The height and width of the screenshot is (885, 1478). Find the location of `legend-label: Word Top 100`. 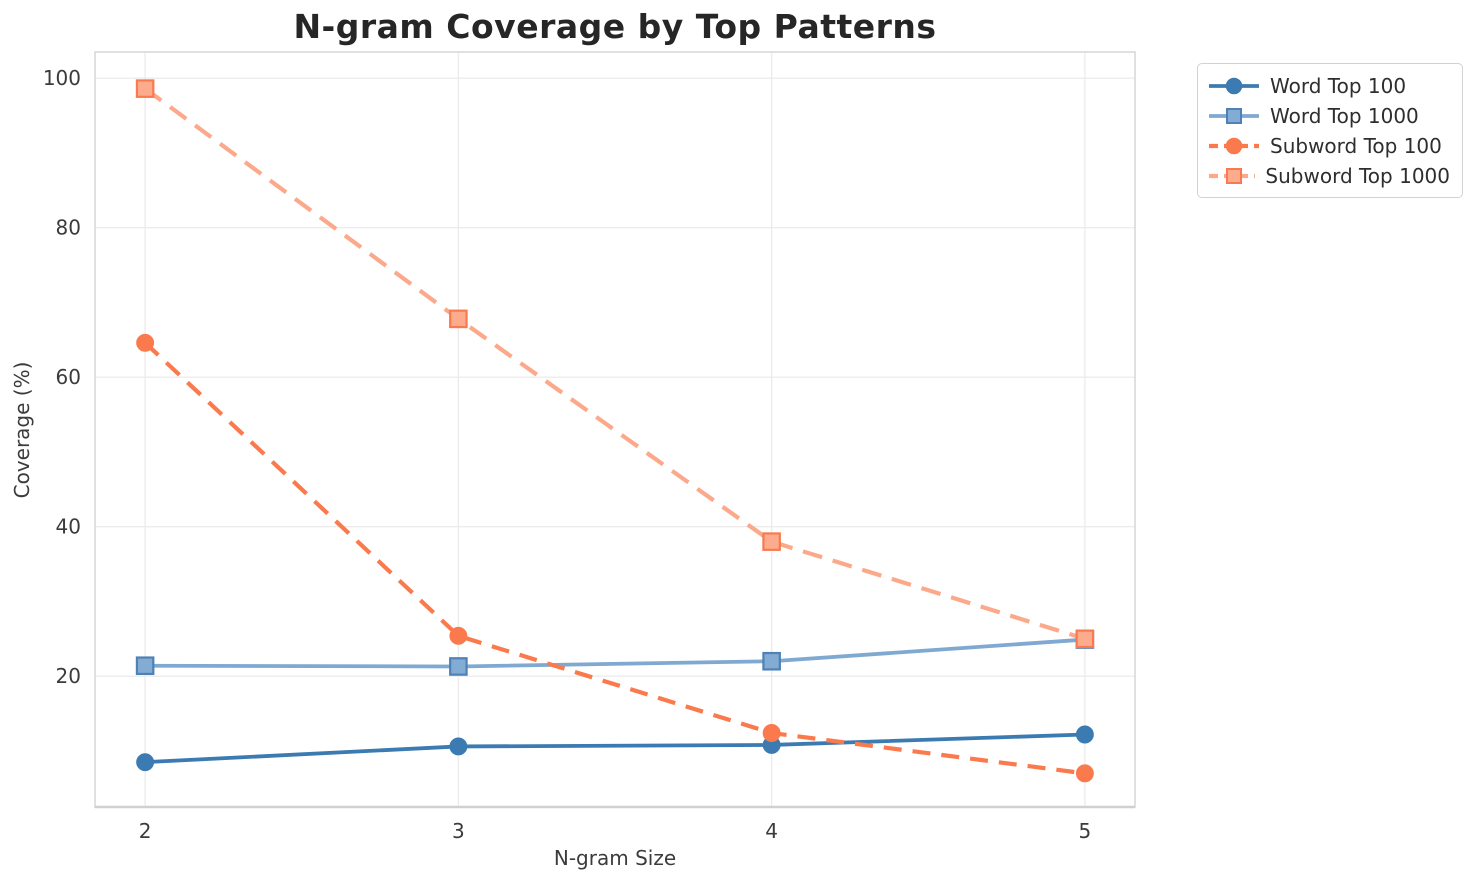

legend-label: Word Top 100 is located at coordinates (1338, 85).